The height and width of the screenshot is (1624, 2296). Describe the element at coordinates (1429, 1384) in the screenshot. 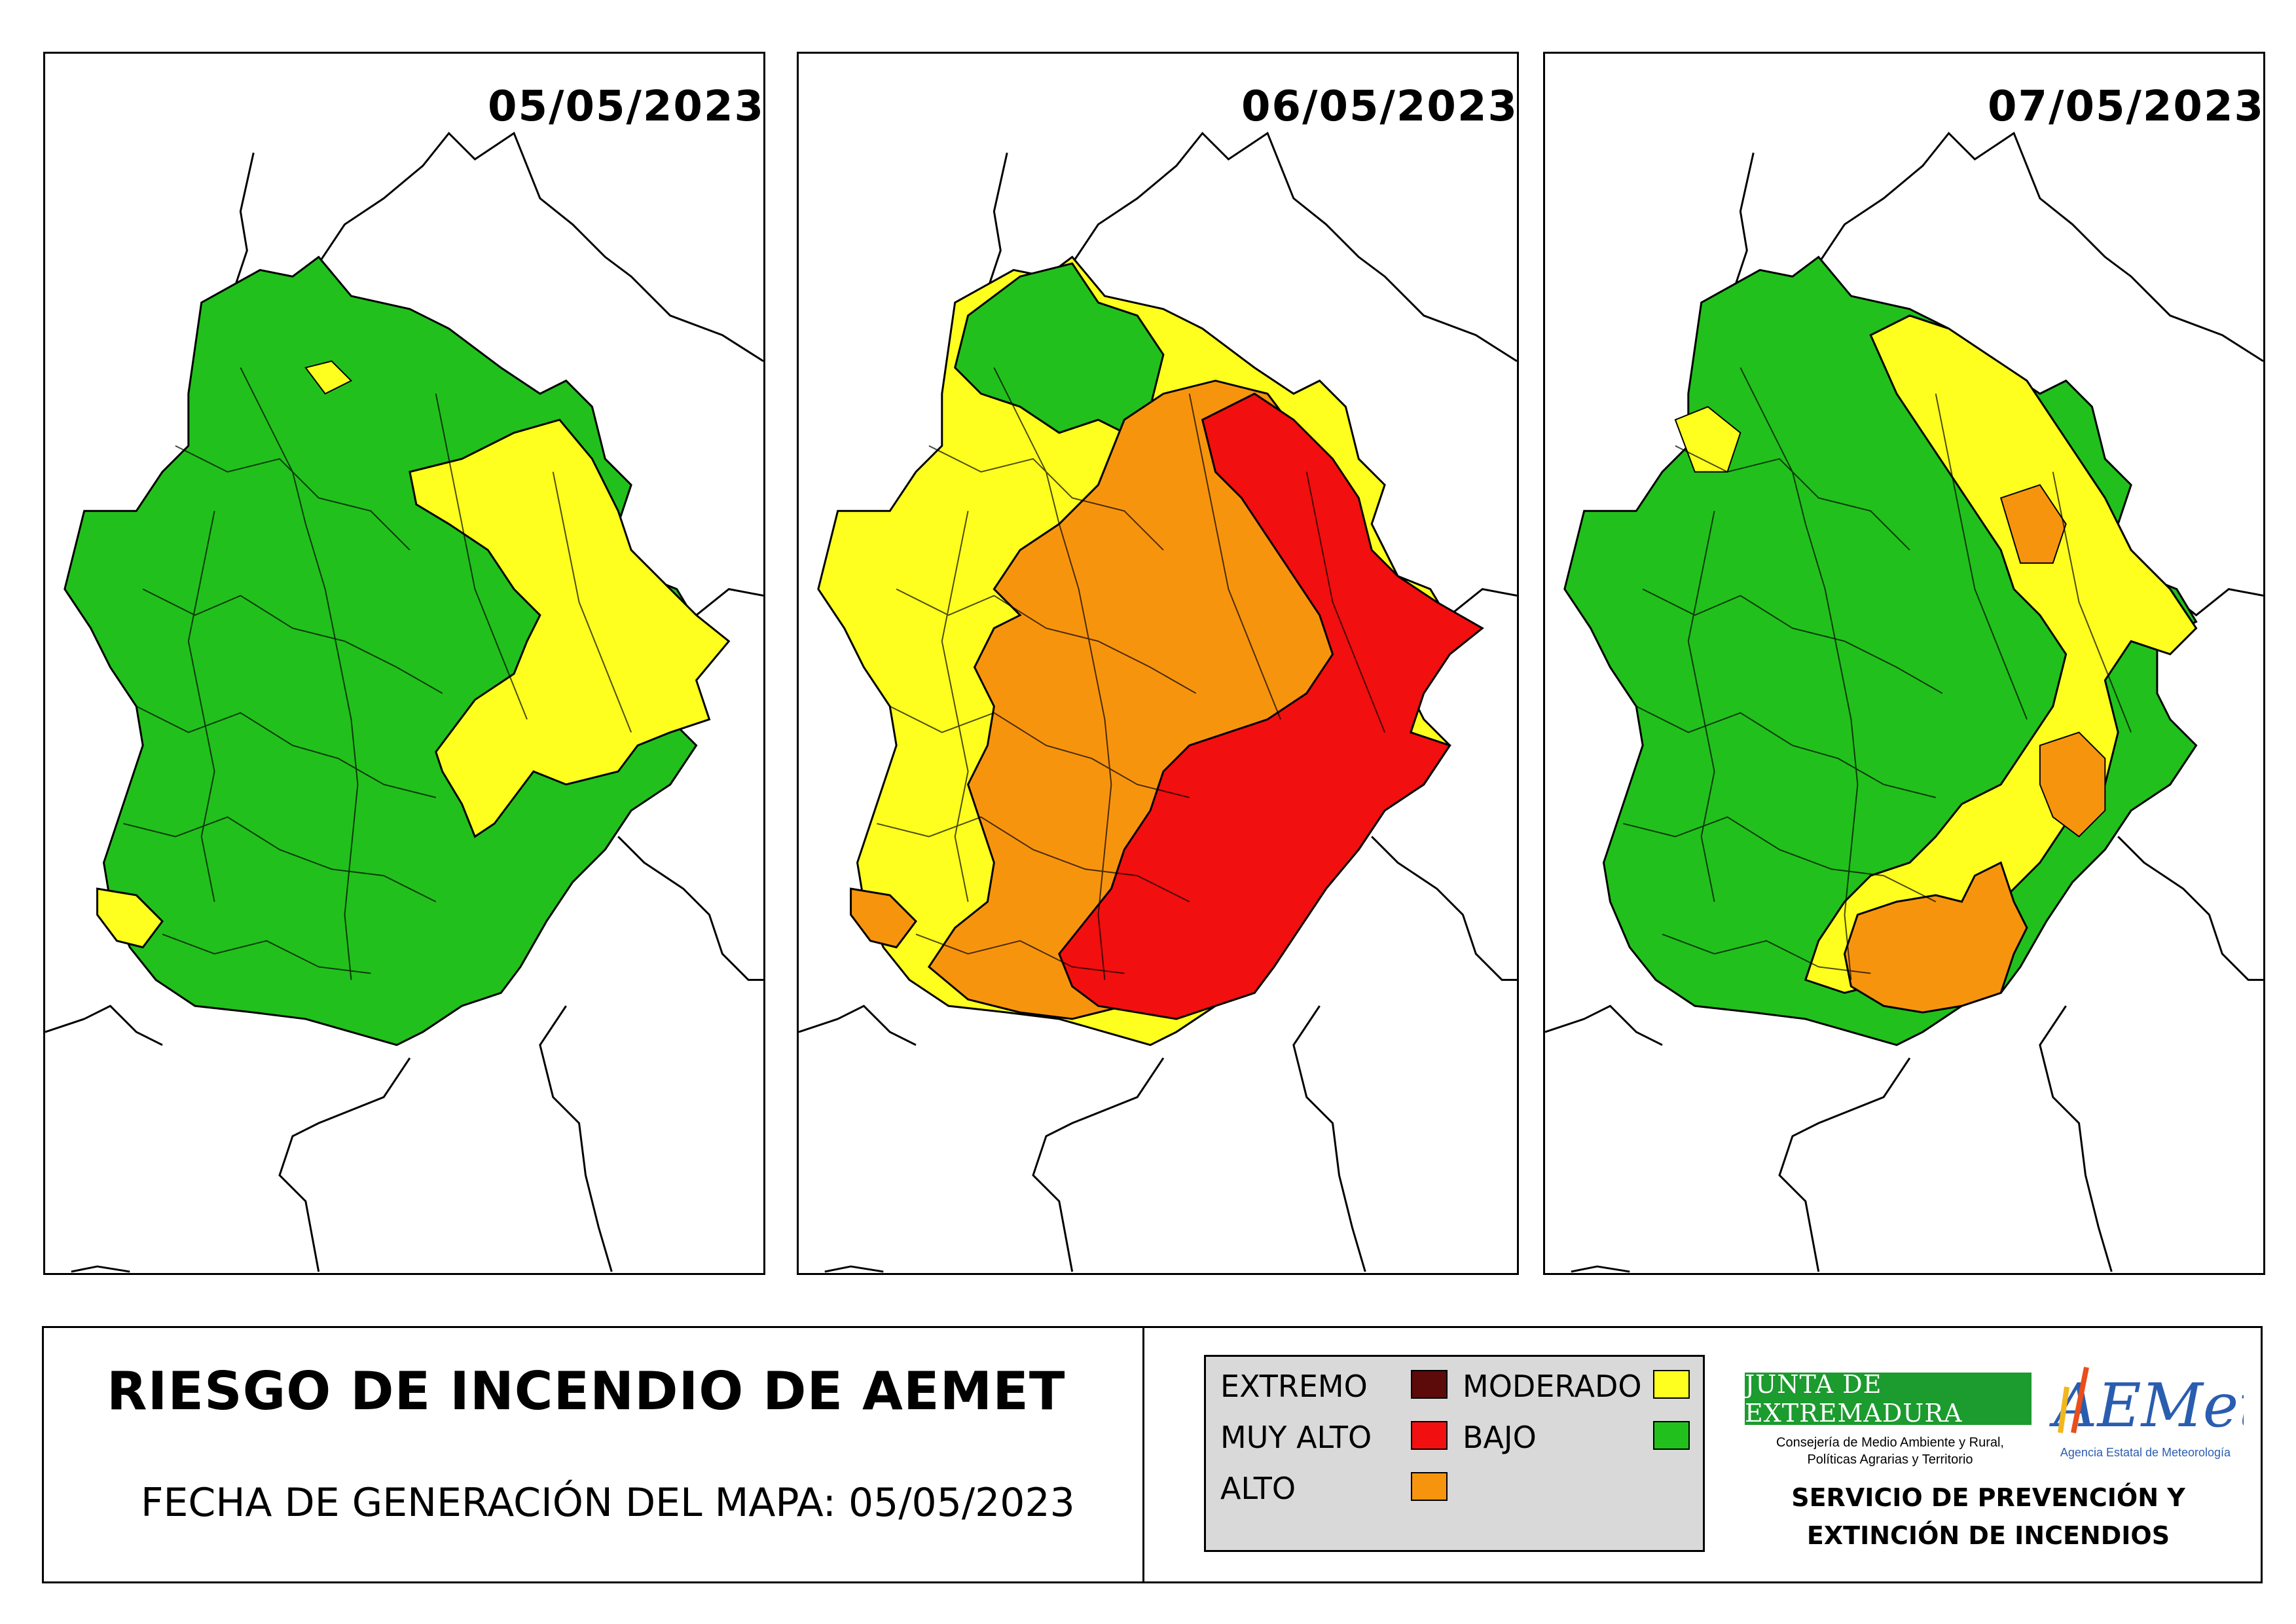

I see `legend-swatch-extremo` at that location.